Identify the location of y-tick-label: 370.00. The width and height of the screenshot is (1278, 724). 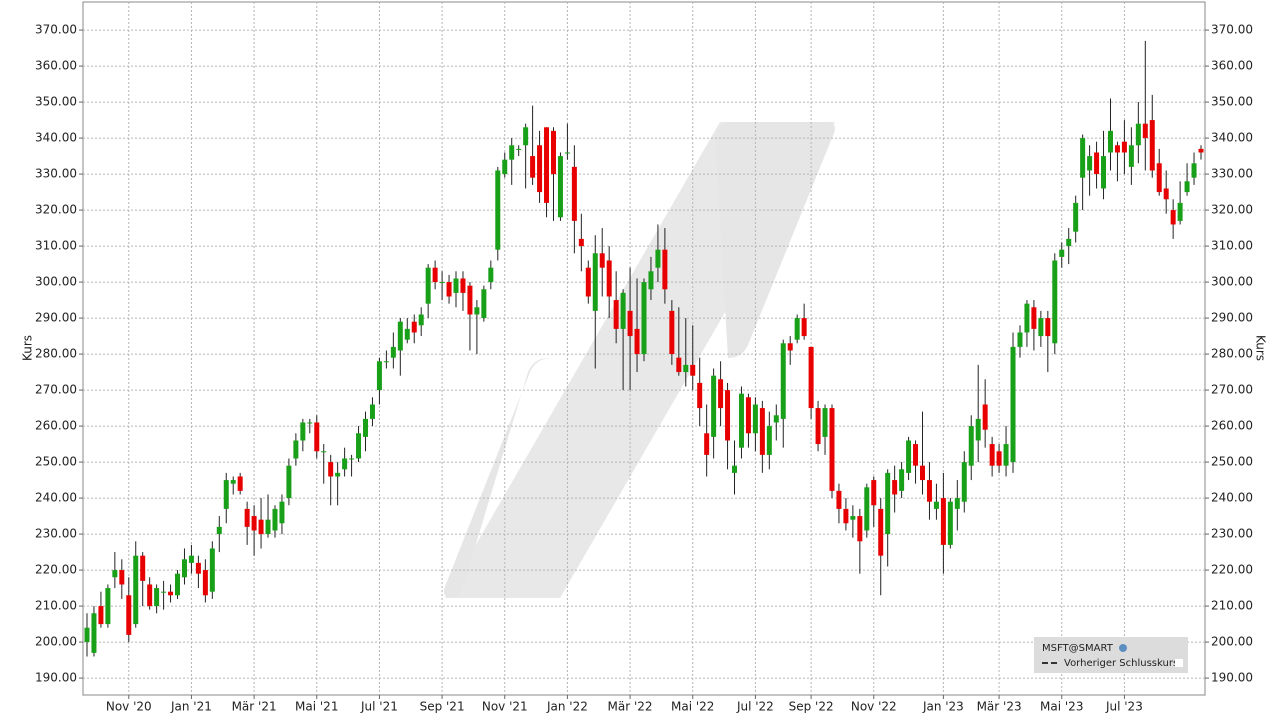
(56, 30).